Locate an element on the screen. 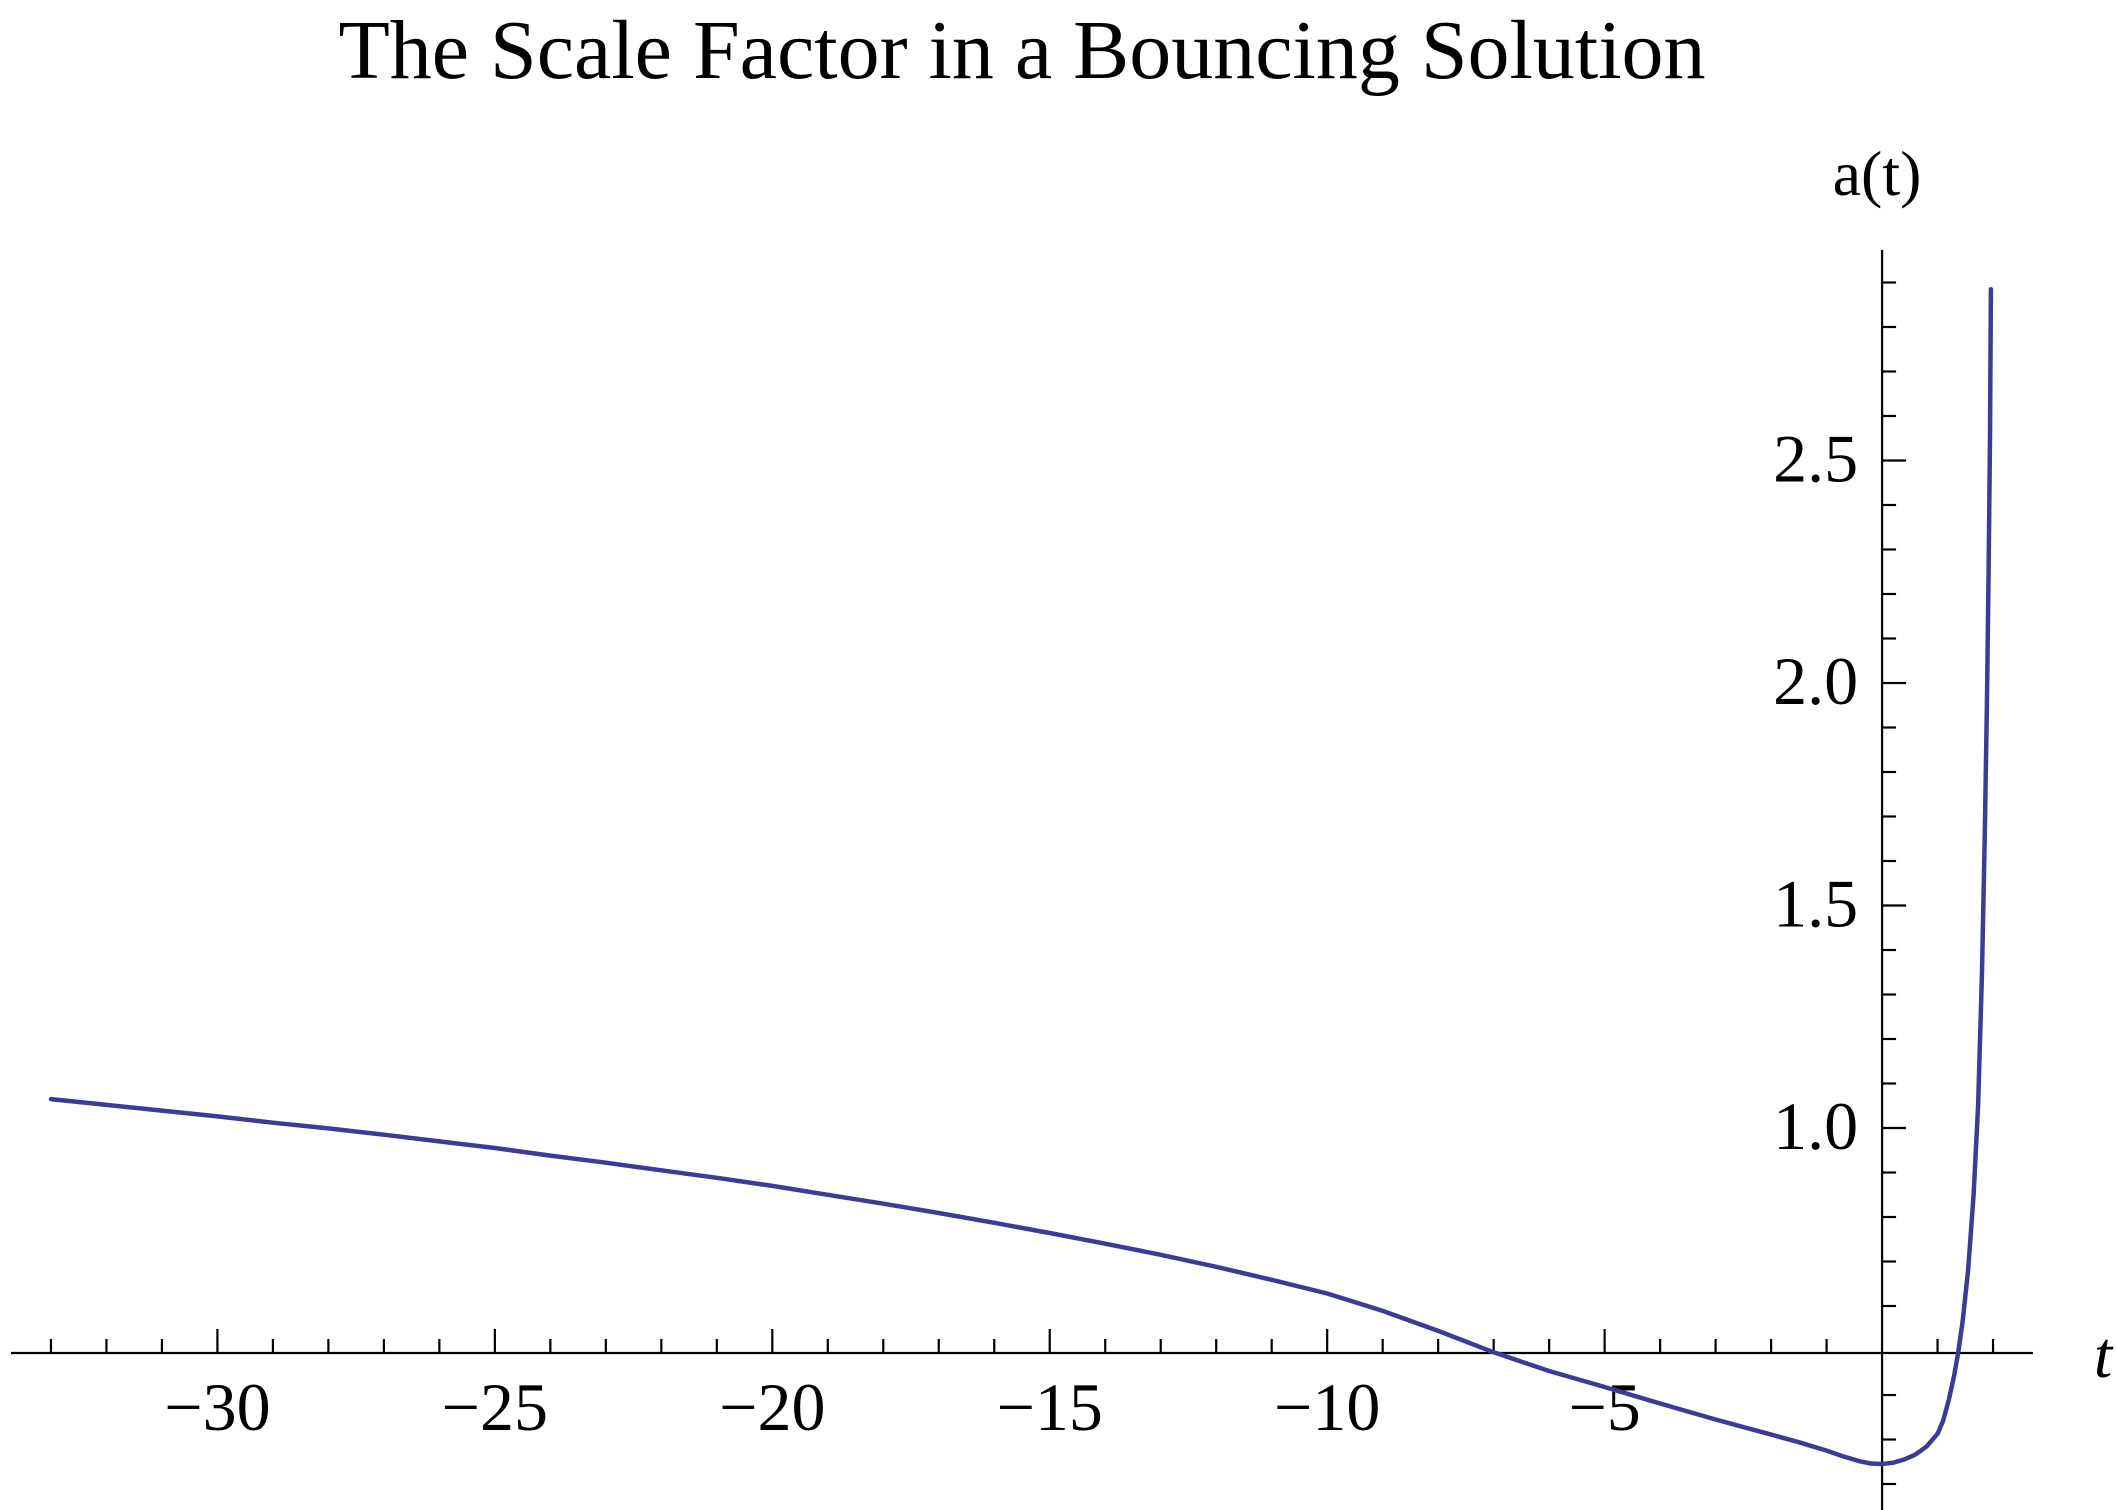  x-axis-title: t is located at coordinates (2103, 1355).